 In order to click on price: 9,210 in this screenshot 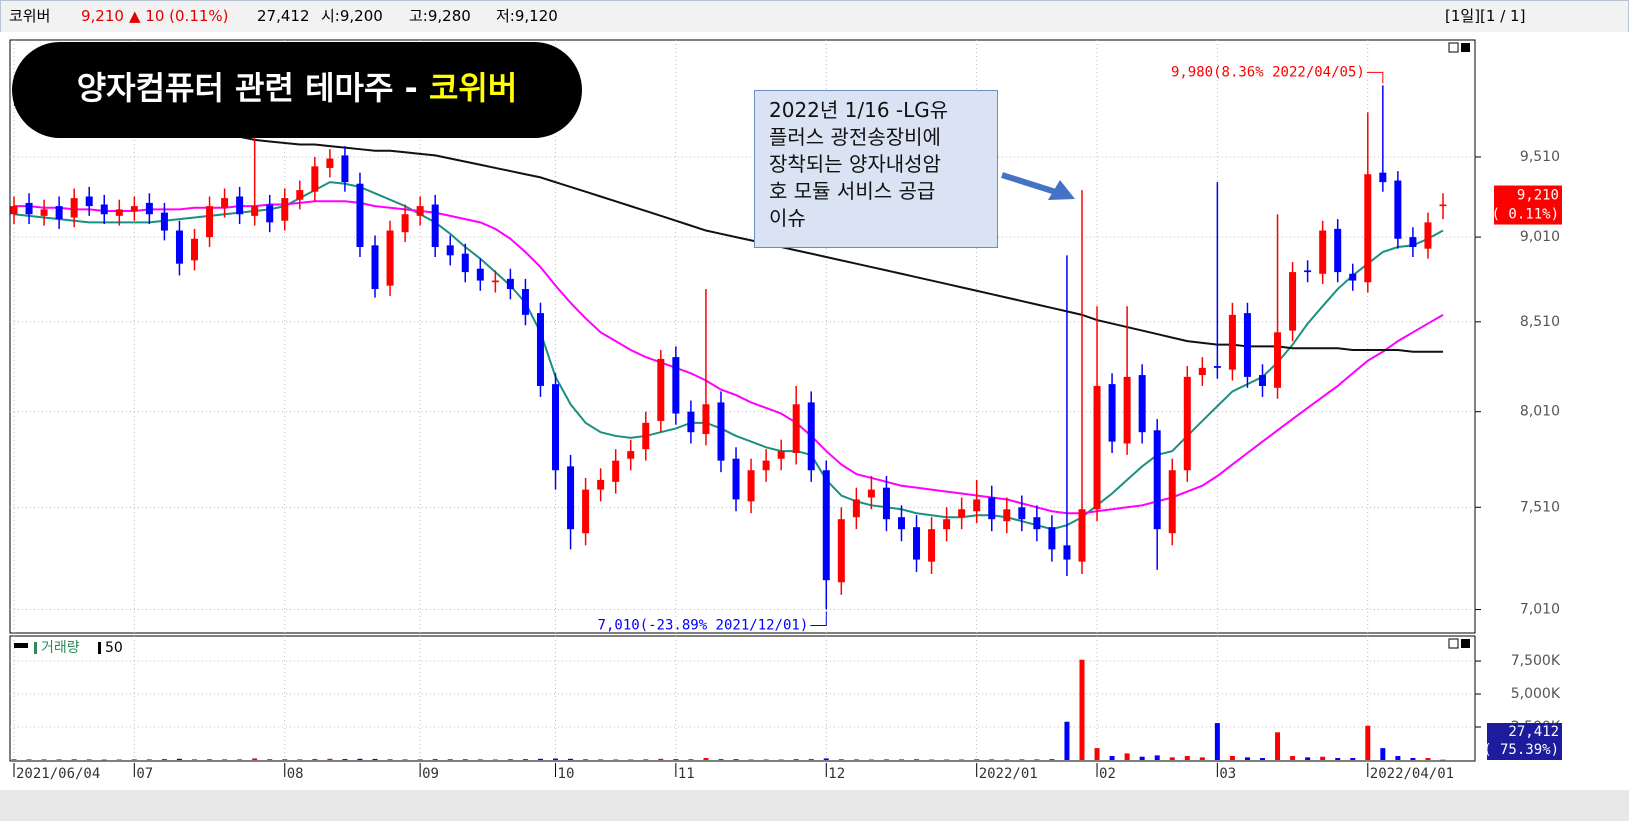, I will do `click(102, 16)`.